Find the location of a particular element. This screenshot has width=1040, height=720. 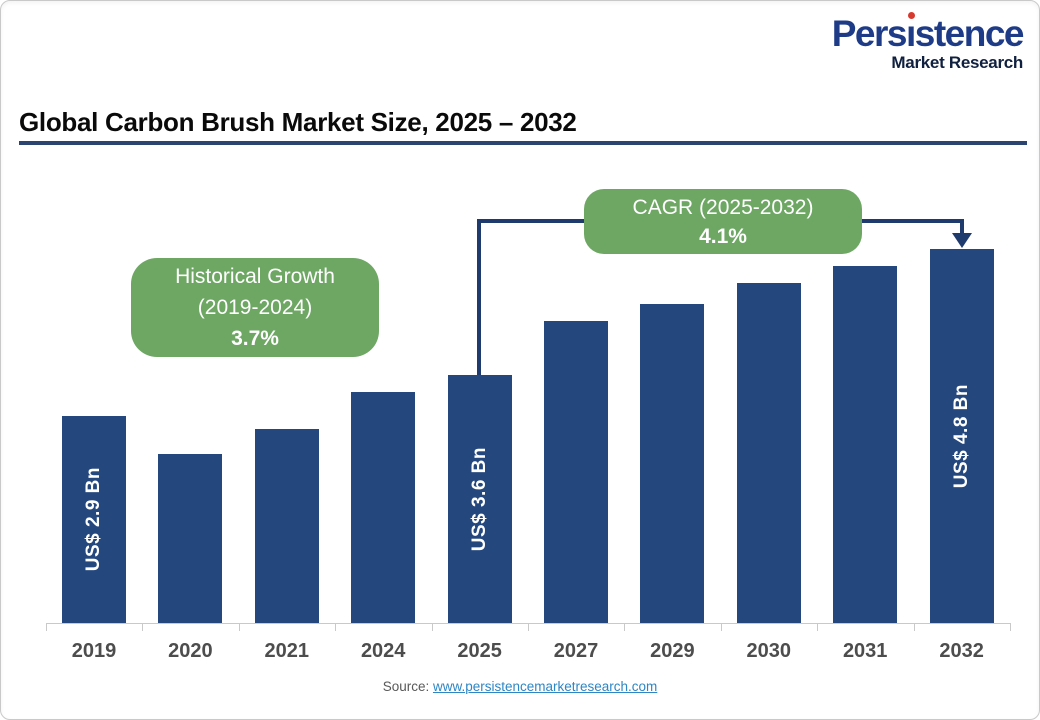

cagr-arrowhead-icon is located at coordinates (962, 240).